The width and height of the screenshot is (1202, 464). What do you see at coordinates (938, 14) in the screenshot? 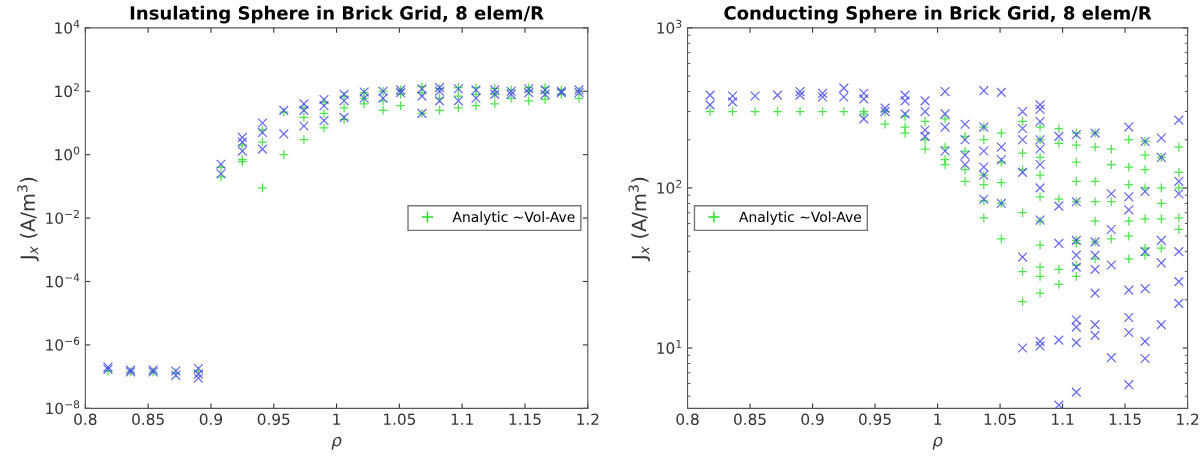
I see `chart-title: Conducting Sphere in Brick Grid, 8 elem/R` at bounding box center [938, 14].